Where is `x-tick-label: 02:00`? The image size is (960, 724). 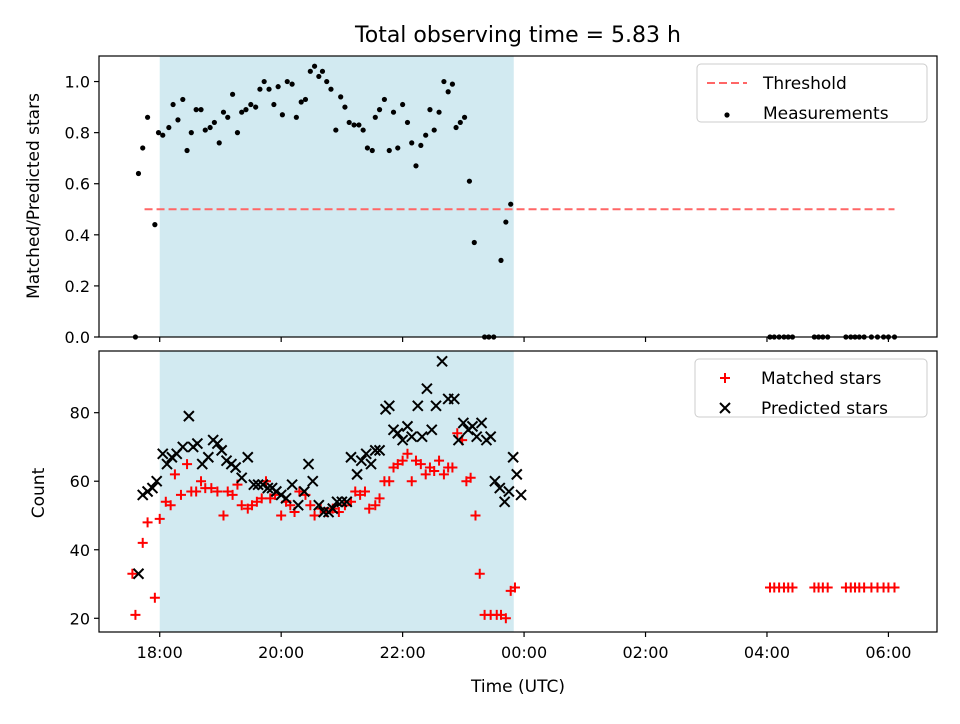 x-tick-label: 02:00 is located at coordinates (645, 652).